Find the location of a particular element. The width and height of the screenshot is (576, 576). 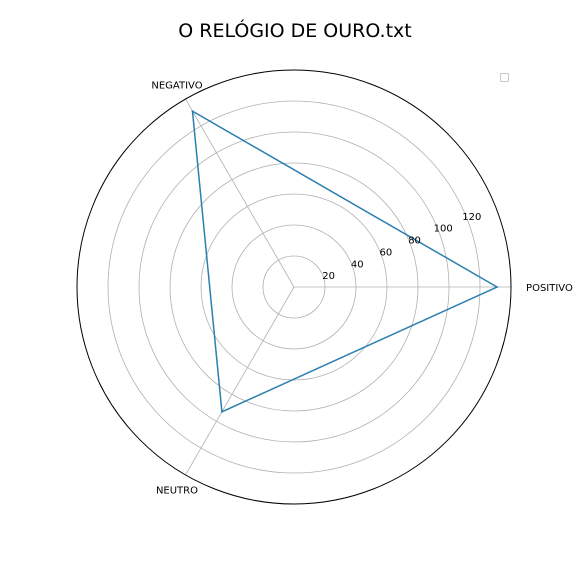

data-point-negativo is located at coordinates (192, 111).